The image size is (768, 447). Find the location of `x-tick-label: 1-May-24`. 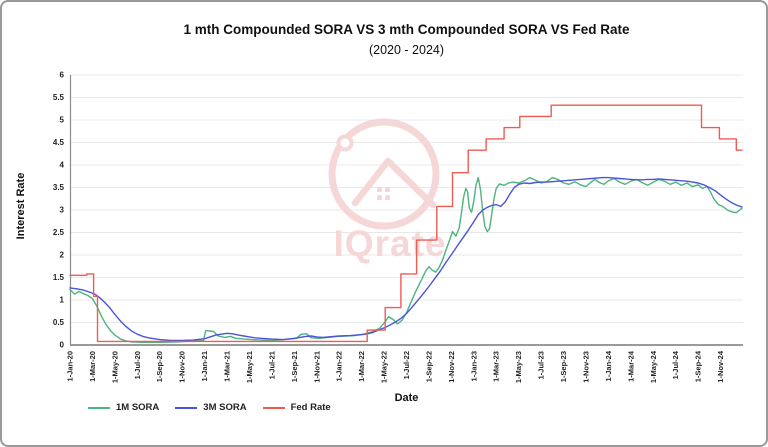

x-tick-label: 1-May-24 is located at coordinates (653, 366).